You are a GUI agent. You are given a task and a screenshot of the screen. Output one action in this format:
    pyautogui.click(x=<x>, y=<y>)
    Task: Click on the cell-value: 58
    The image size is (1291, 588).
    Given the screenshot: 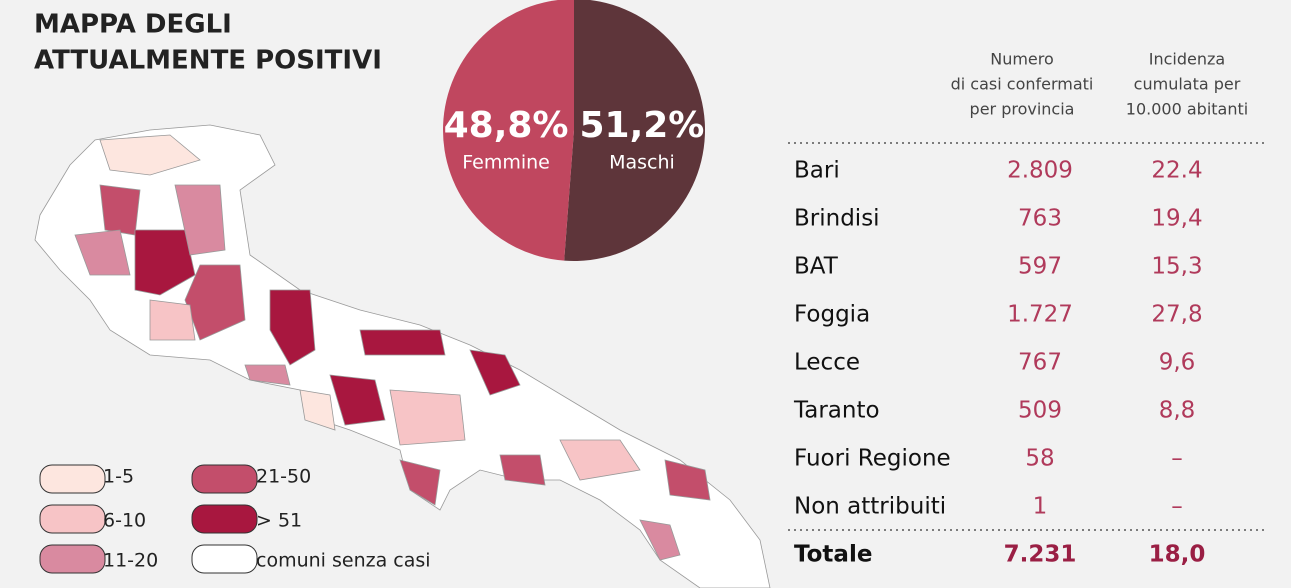 What is the action you would take?
    pyautogui.click(x=1039, y=459)
    